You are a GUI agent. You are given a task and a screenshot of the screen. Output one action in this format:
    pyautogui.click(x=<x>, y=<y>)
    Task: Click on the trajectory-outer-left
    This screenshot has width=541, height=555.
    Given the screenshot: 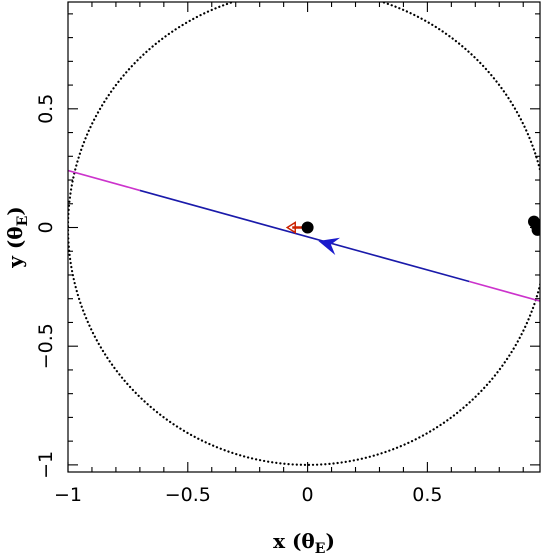 What is the action you would take?
    pyautogui.click(x=104, y=180)
    